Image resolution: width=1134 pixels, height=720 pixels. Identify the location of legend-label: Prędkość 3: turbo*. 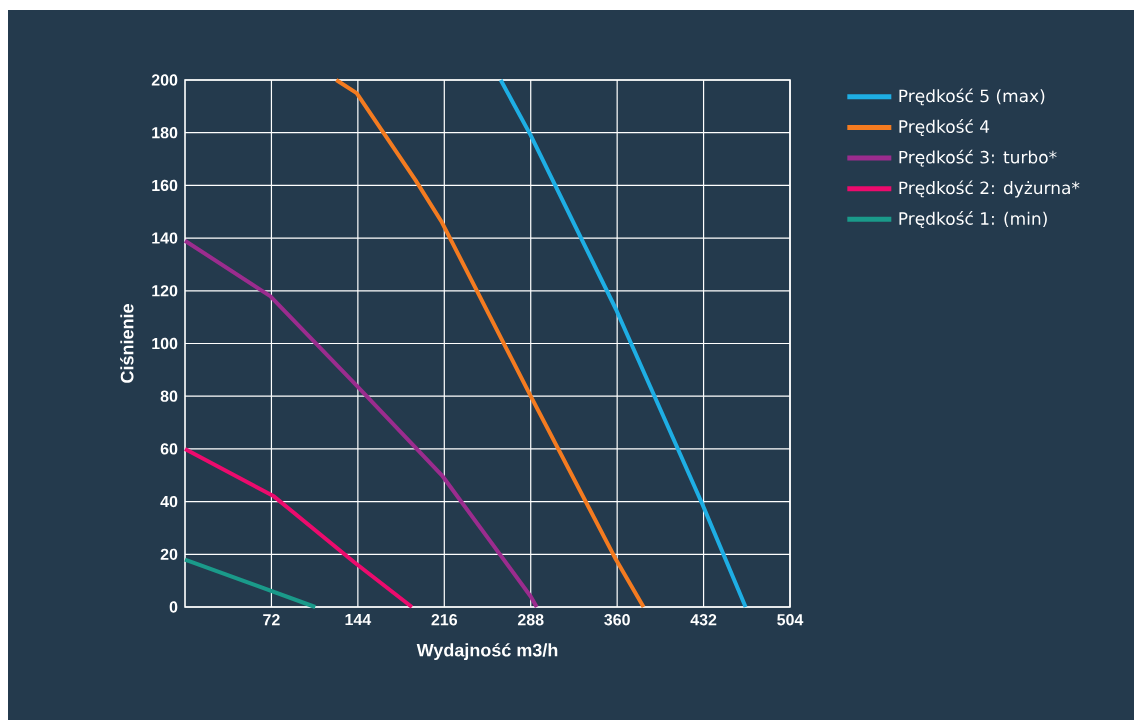
(978, 158).